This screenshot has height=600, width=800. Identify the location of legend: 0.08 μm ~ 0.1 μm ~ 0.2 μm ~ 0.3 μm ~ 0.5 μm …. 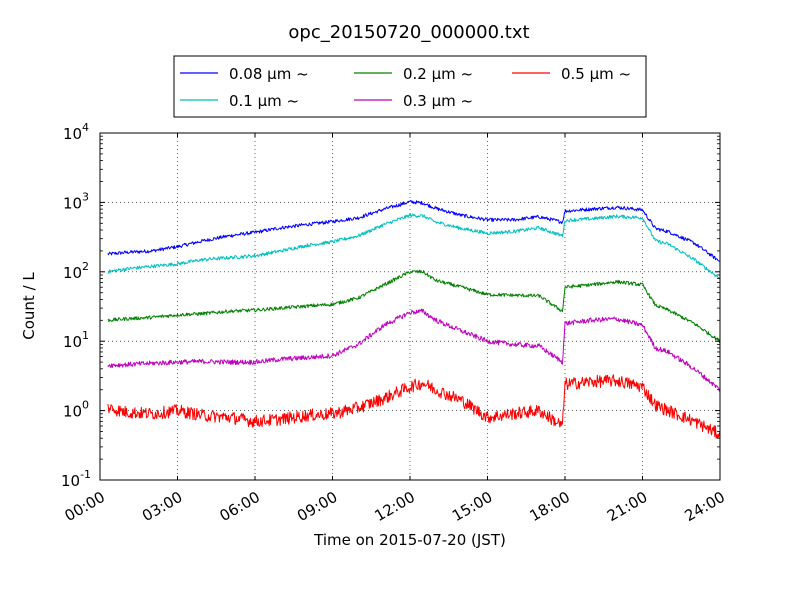
(410, 86).